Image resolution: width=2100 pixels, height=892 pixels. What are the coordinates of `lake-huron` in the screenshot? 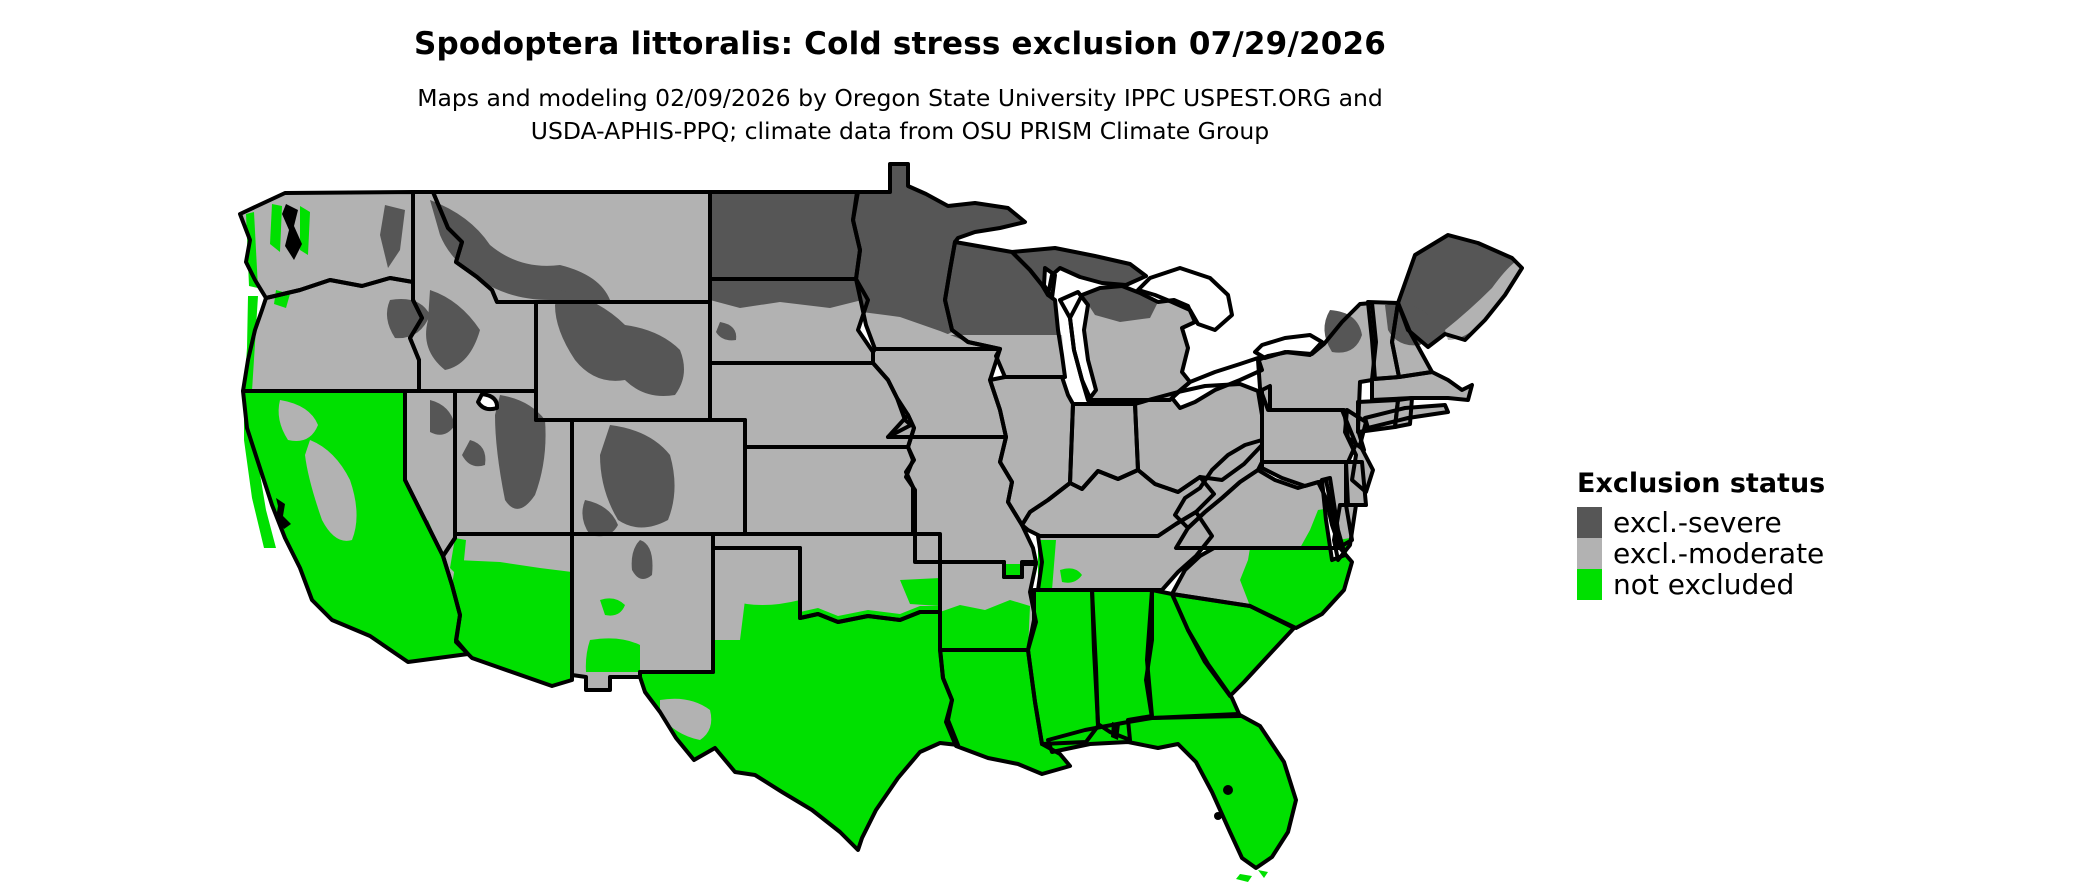 It's located at (1185, 299).